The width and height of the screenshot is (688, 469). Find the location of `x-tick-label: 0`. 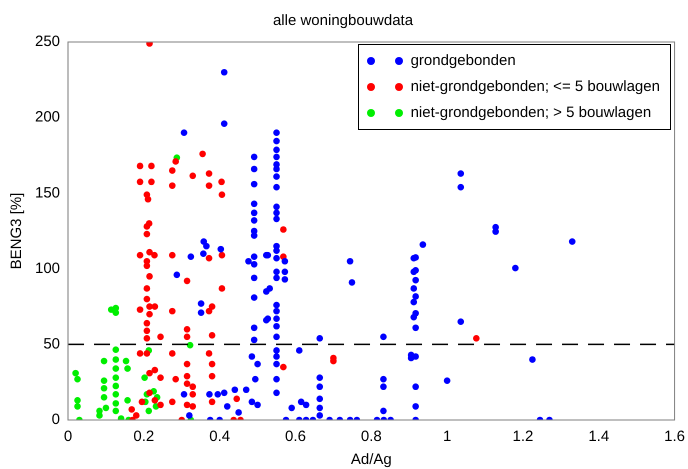

x-tick-label: 0 is located at coordinates (68, 437).